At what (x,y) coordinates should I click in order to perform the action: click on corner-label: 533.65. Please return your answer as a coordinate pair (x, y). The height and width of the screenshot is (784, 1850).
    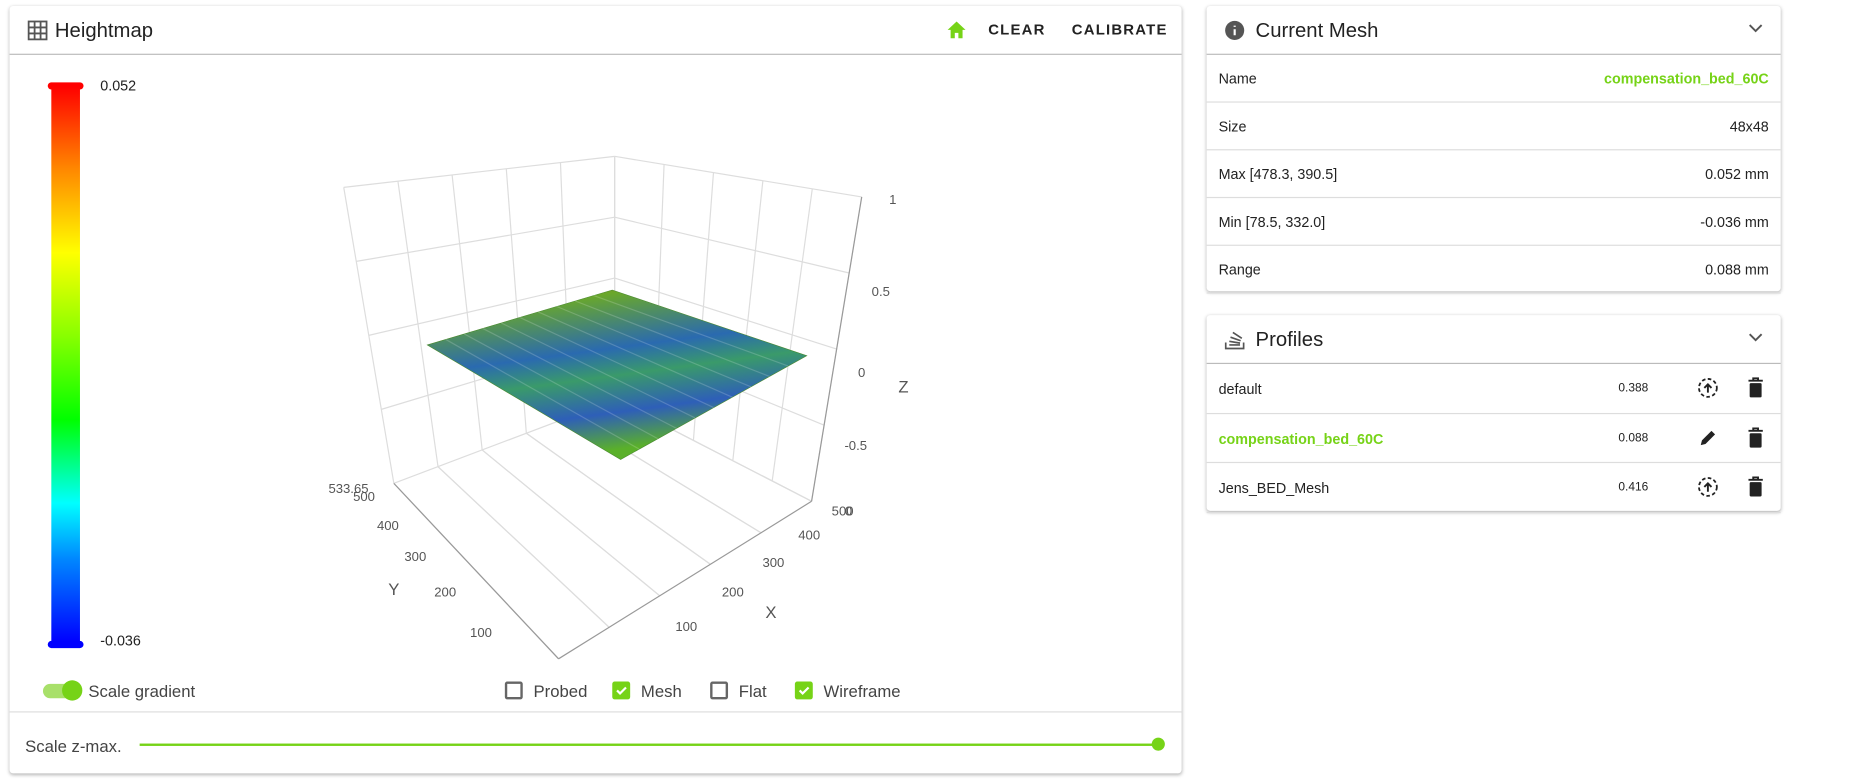
    Looking at the image, I should click on (348, 488).